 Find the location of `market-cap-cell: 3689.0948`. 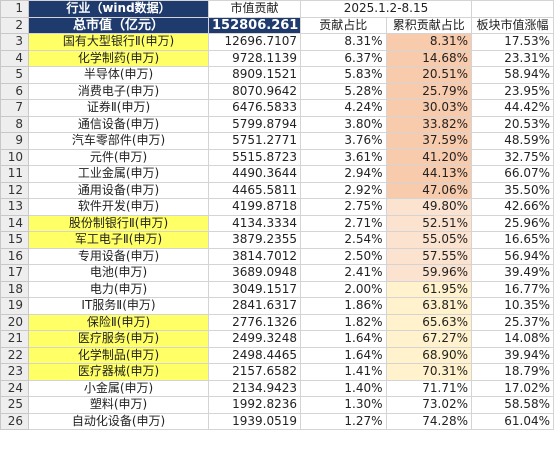

market-cap-cell: 3689.0948 is located at coordinates (254, 273).